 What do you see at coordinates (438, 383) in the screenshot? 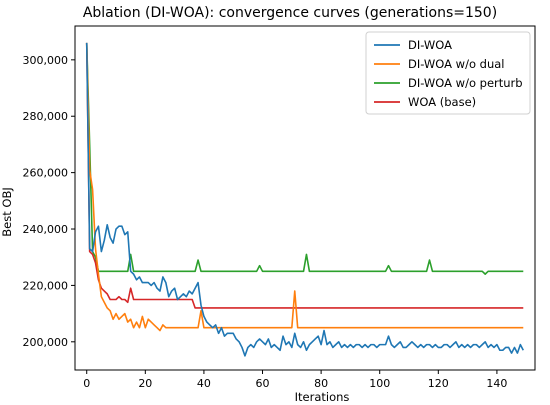
I see `x-tick-label: 120` at bounding box center [438, 383].